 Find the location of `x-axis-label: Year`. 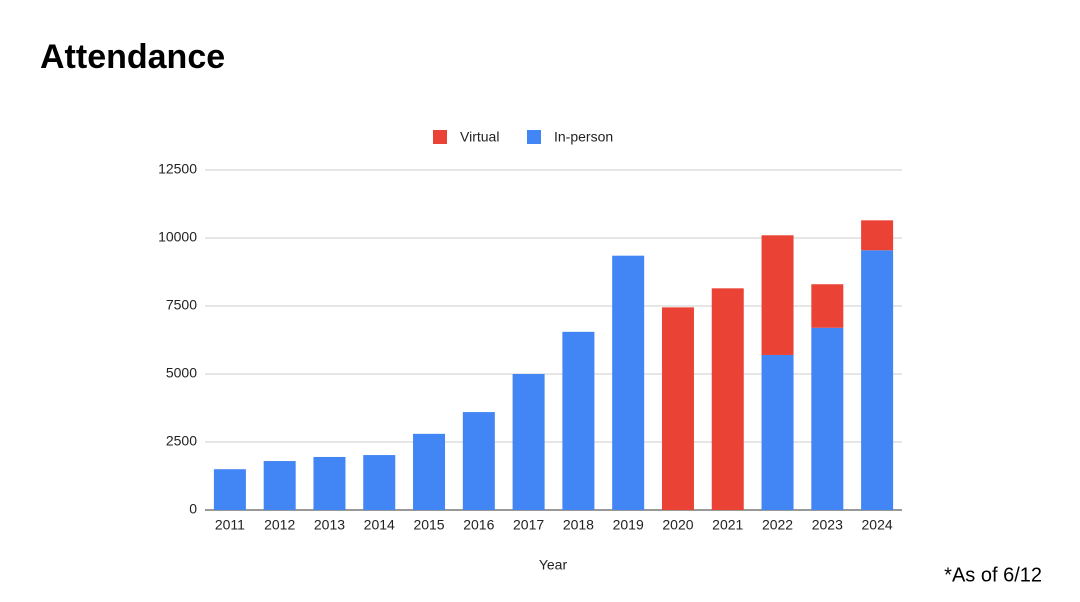

x-axis-label: Year is located at coordinates (553, 565).